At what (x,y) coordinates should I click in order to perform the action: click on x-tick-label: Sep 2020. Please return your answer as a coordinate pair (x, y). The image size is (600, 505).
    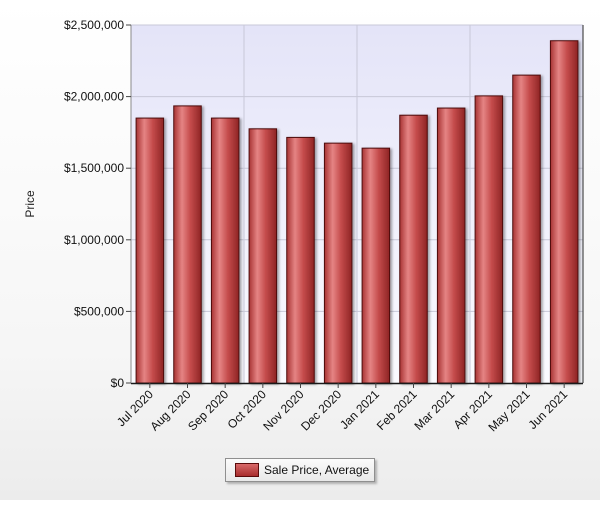
    Looking at the image, I should click on (208, 410).